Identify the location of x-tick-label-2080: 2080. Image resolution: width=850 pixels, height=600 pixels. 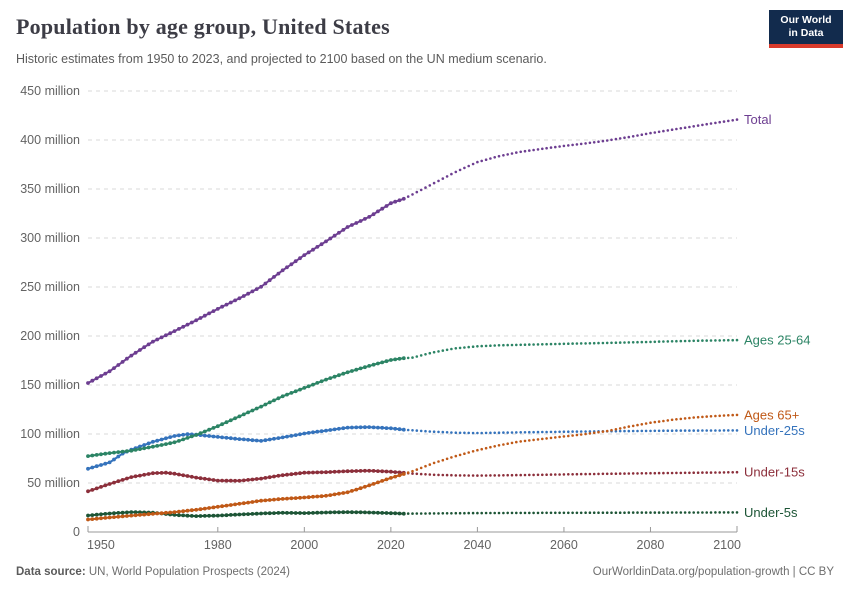
(651, 545).